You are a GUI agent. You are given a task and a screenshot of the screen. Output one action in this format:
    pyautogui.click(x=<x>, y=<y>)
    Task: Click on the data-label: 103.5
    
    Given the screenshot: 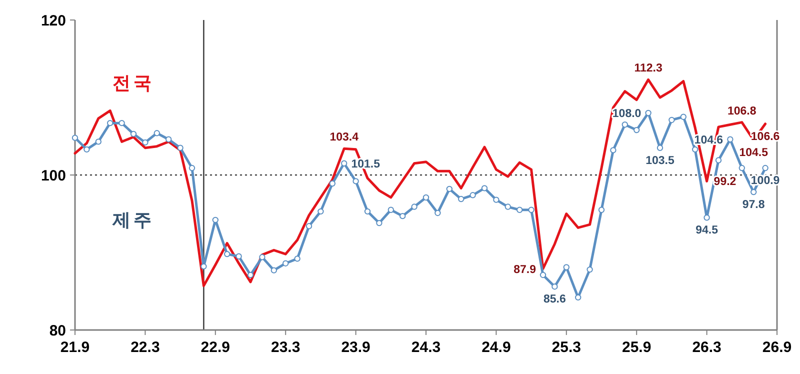 What is the action you would take?
    pyautogui.click(x=660, y=160)
    